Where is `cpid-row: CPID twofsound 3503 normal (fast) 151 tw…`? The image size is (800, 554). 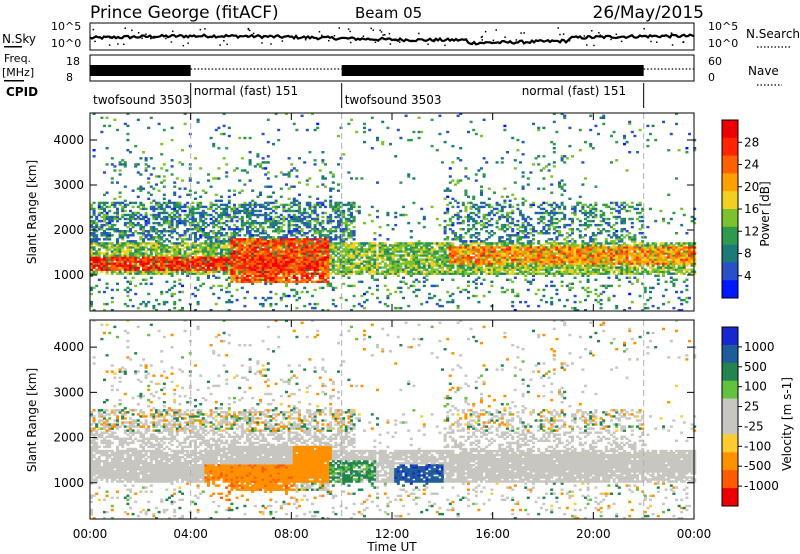 cpid-row: CPID twofsound 3503 normal (fast) 151 tw… is located at coordinates (325, 95).